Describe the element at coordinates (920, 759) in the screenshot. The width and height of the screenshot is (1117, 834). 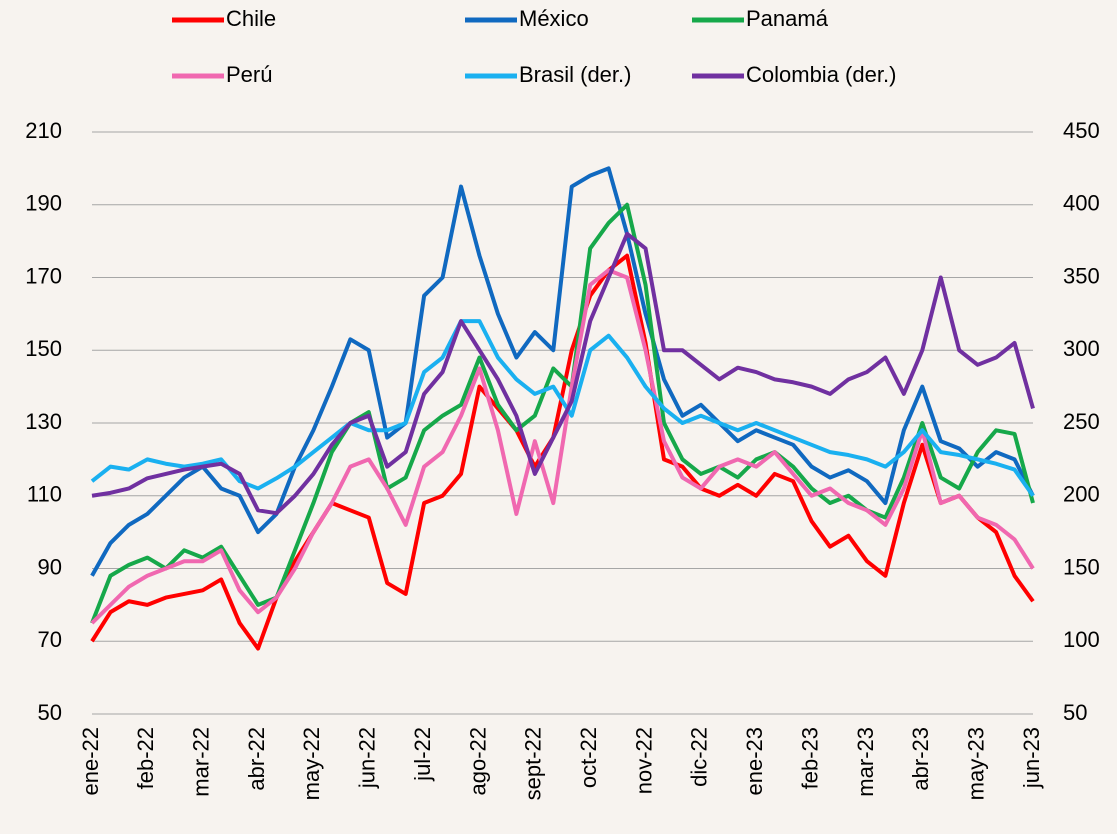
I see `x-tick-label: abr-23` at that location.